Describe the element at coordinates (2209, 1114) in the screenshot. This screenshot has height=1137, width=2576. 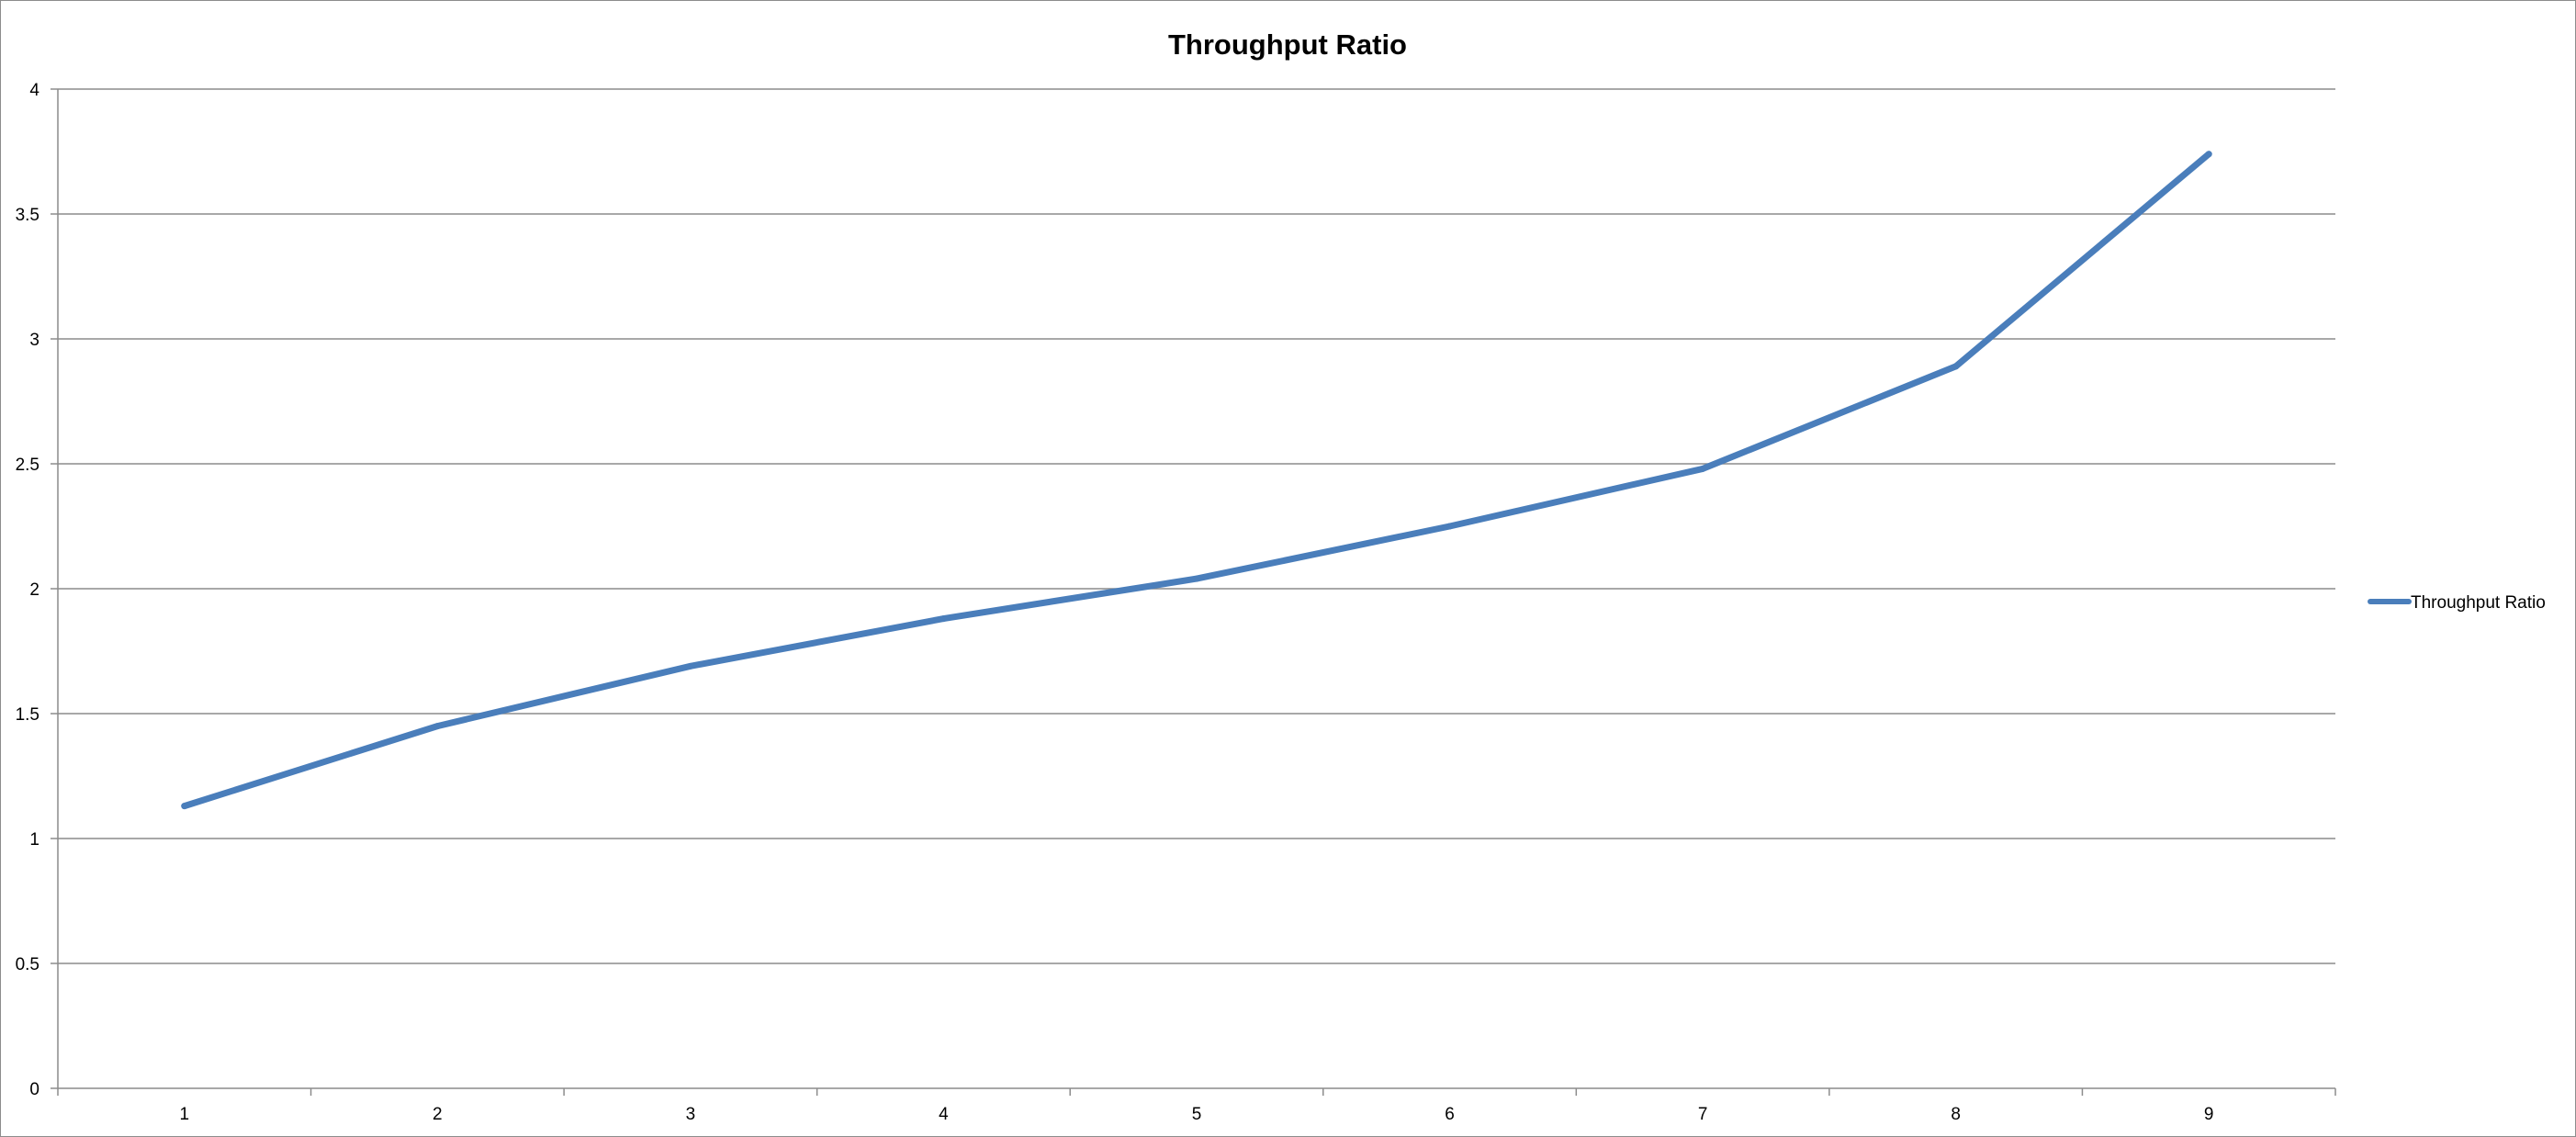
I see `x-tick-label-9: 9` at that location.